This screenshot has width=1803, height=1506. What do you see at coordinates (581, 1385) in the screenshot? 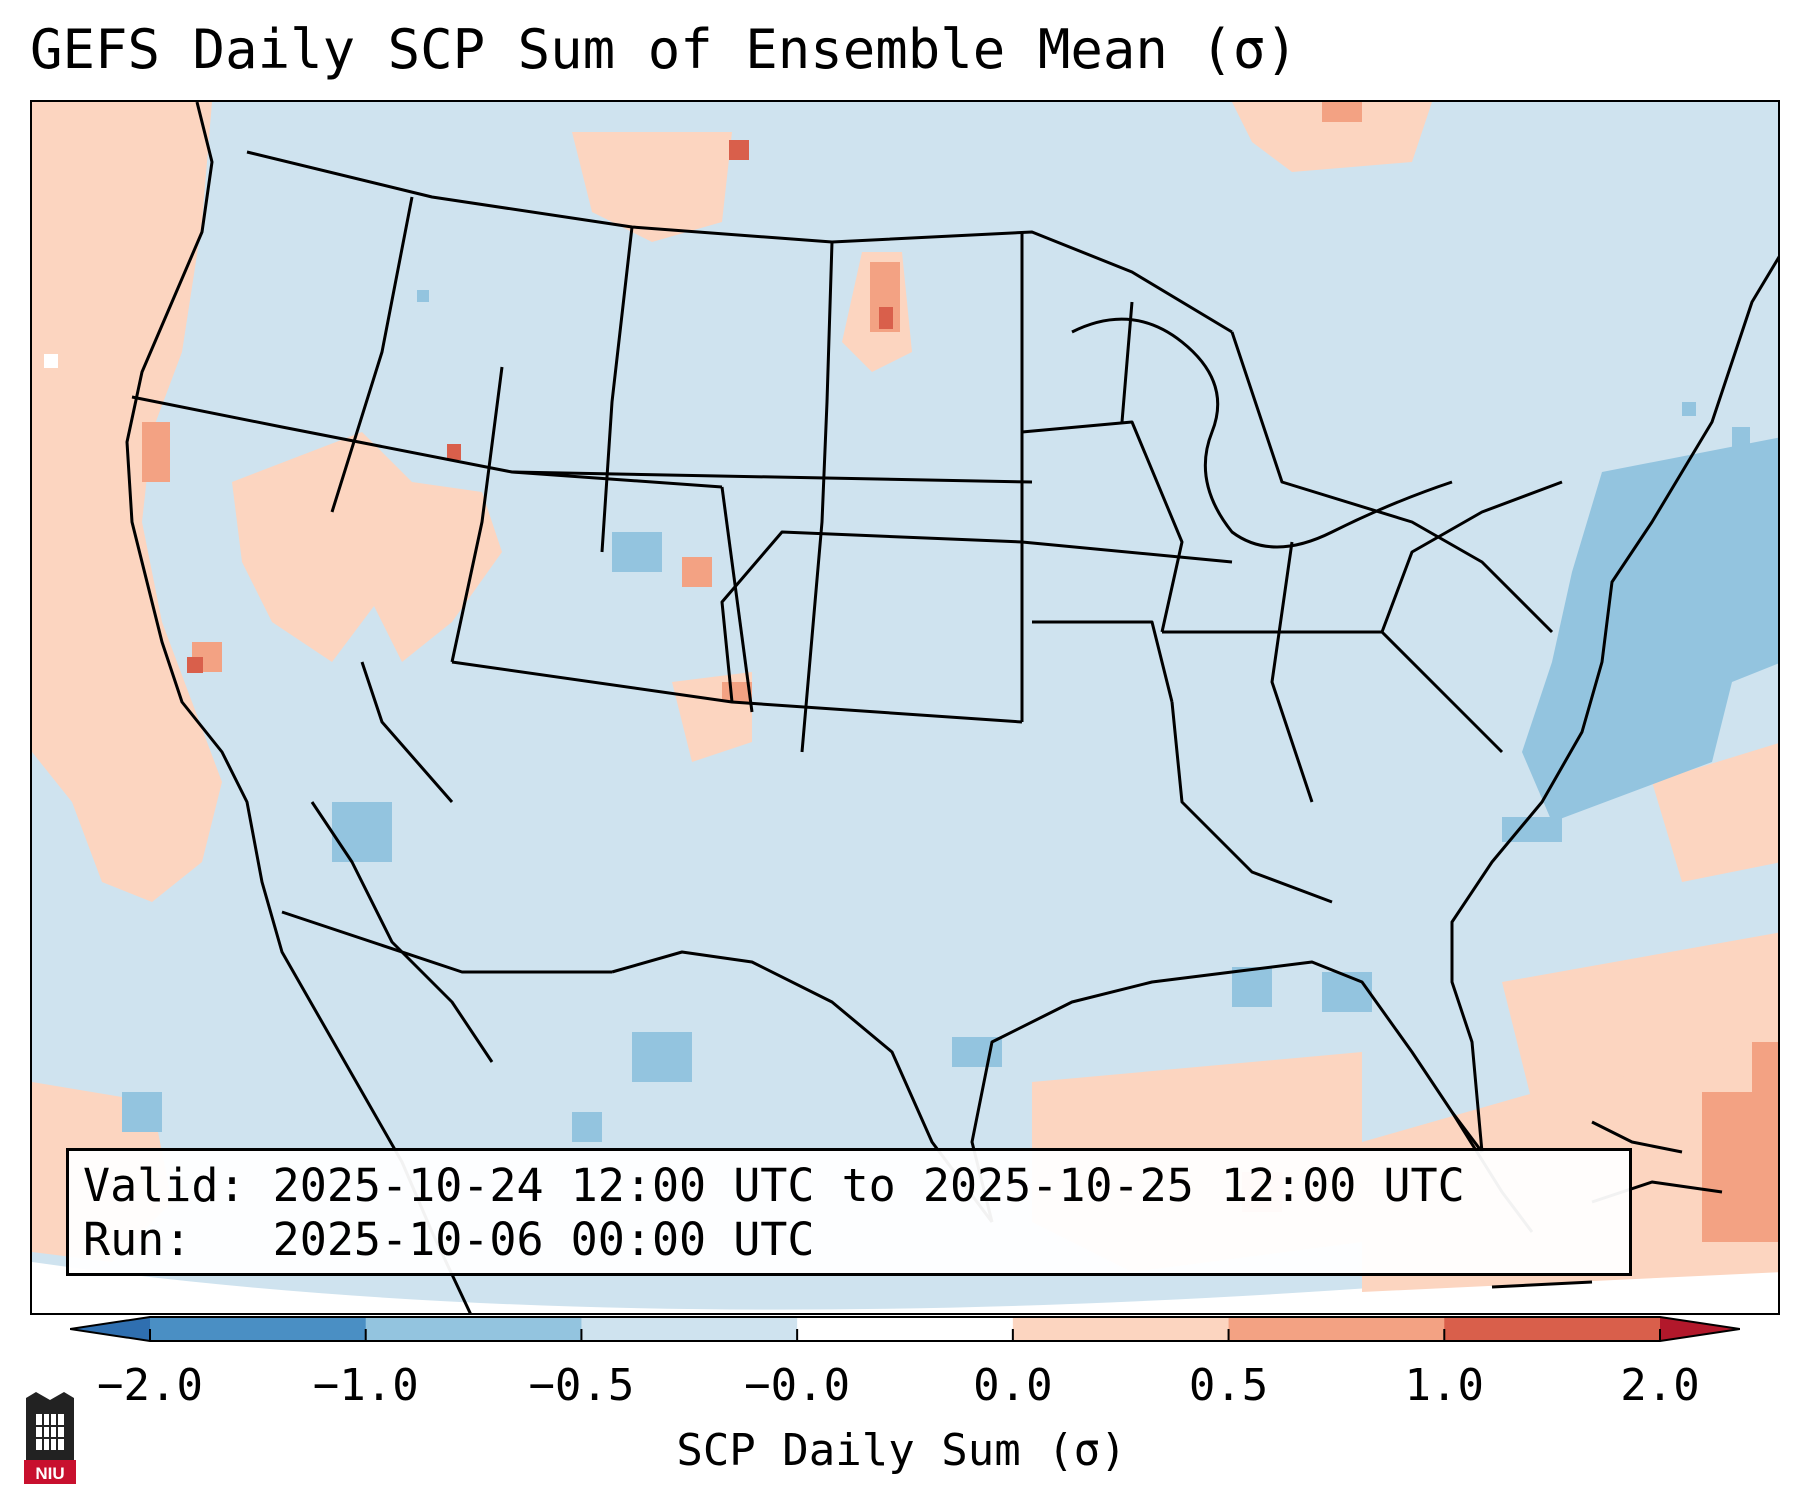
I see `colorbar-tick-label: −0.5` at bounding box center [581, 1385].